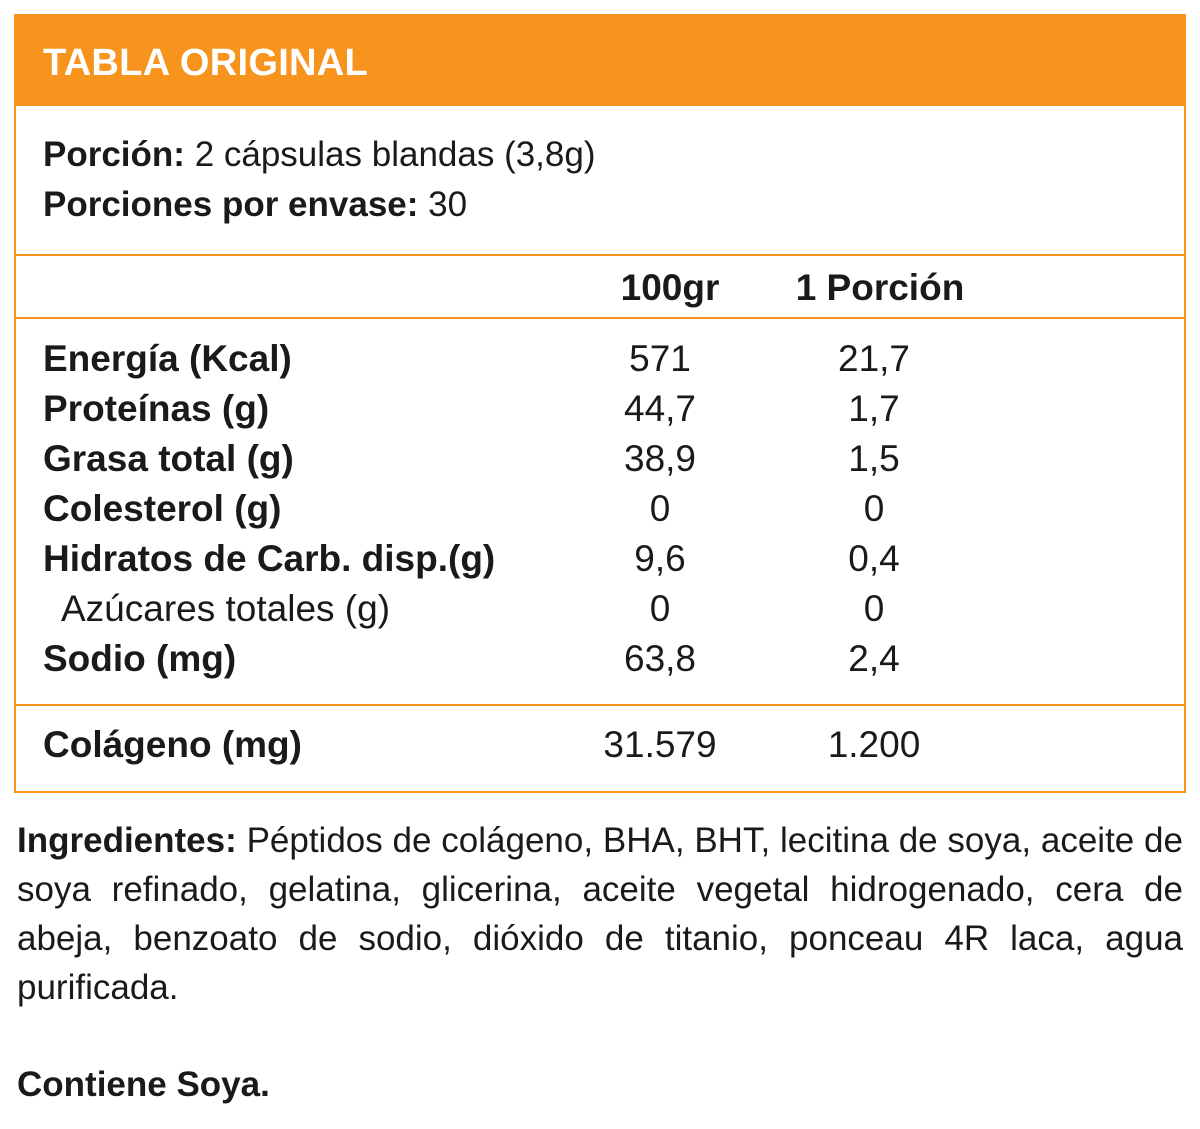 The image size is (1200, 1129). I want to click on servings-per-container-value: 30, so click(448, 204).